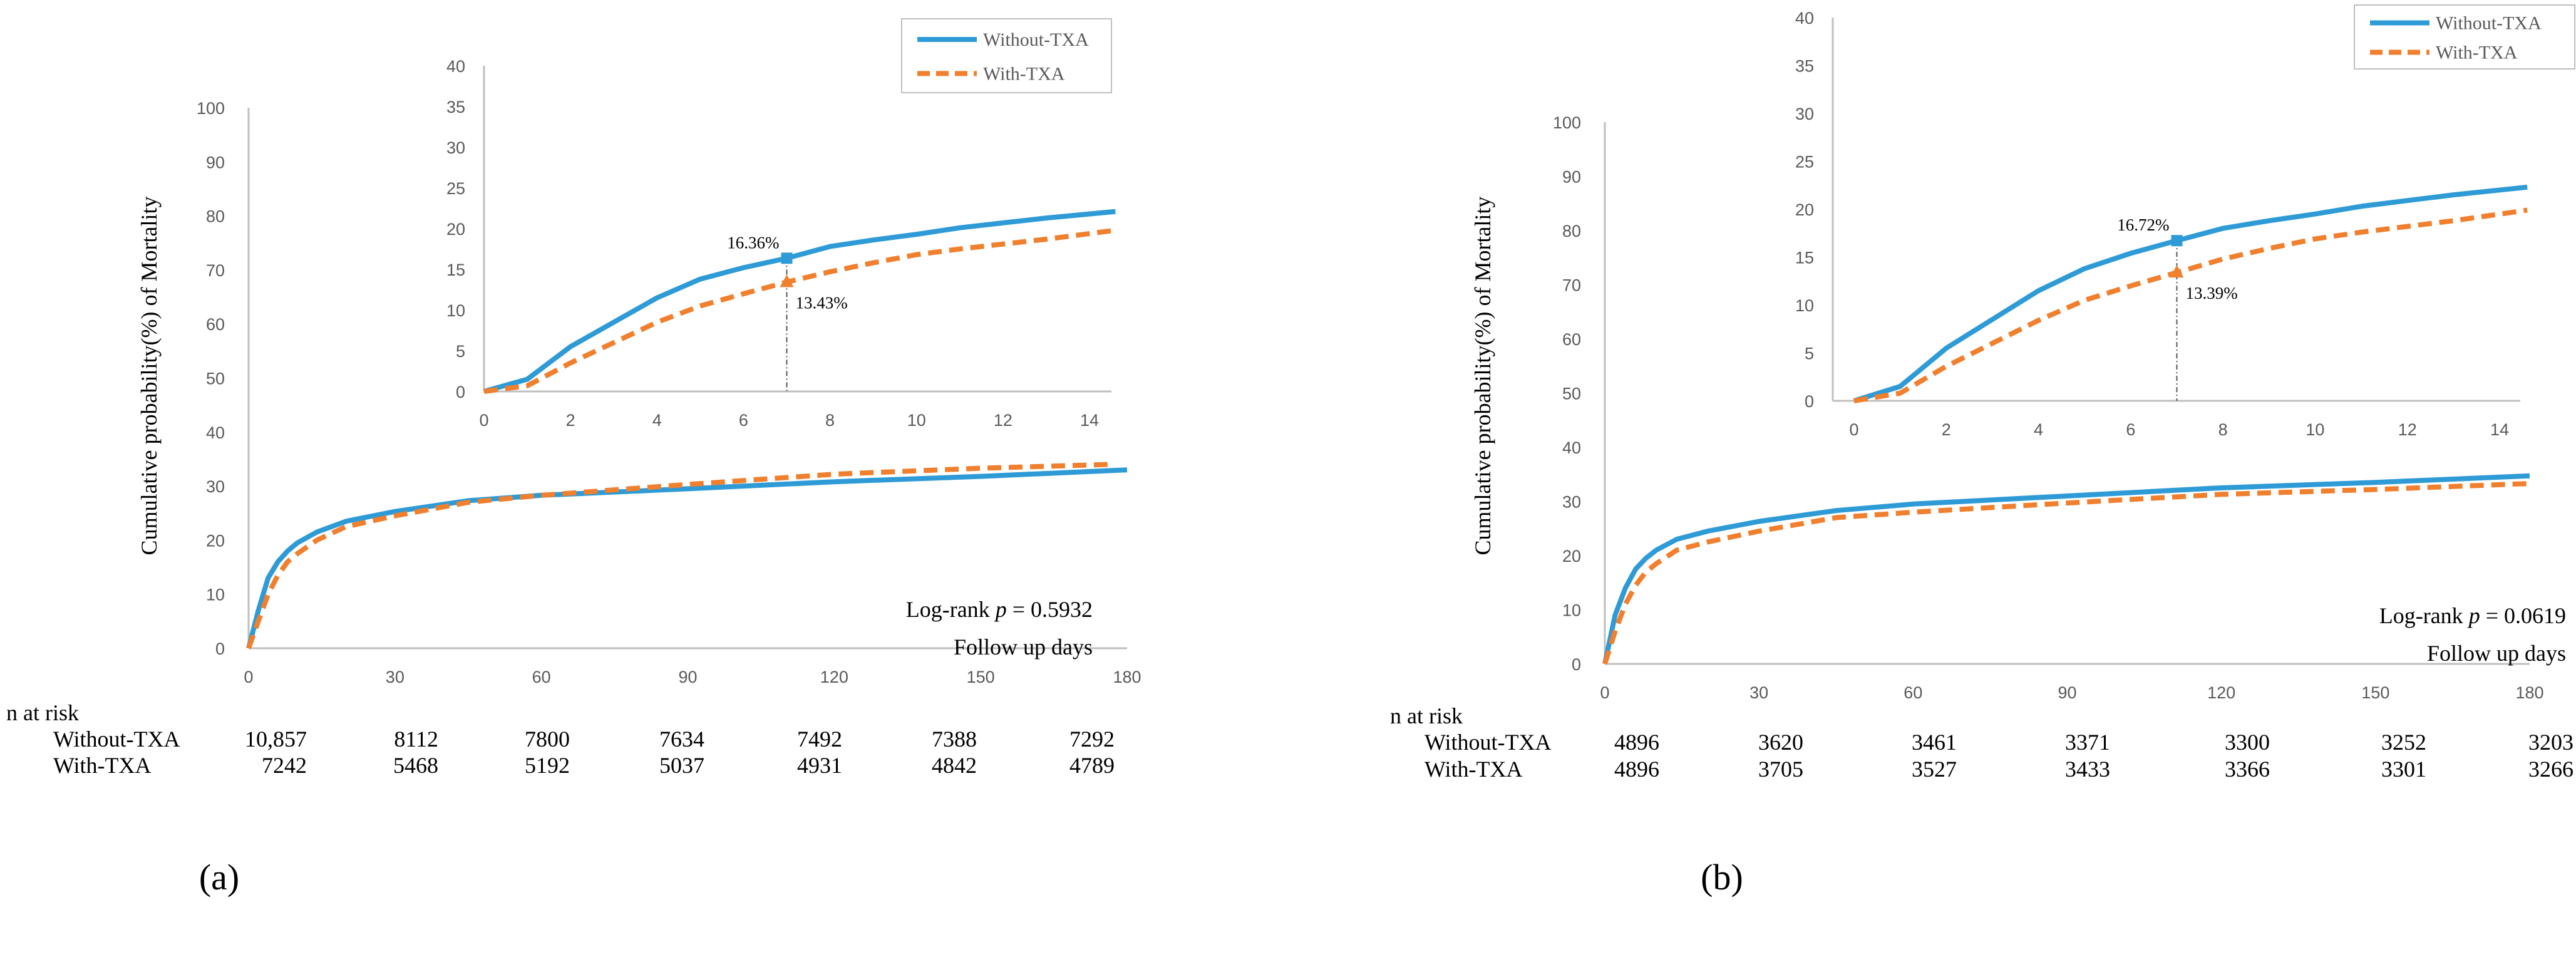 Image resolution: width=2576 pixels, height=957 pixels. Describe the element at coordinates (681, 765) in the screenshot. I see `risk-value: 5037` at that location.